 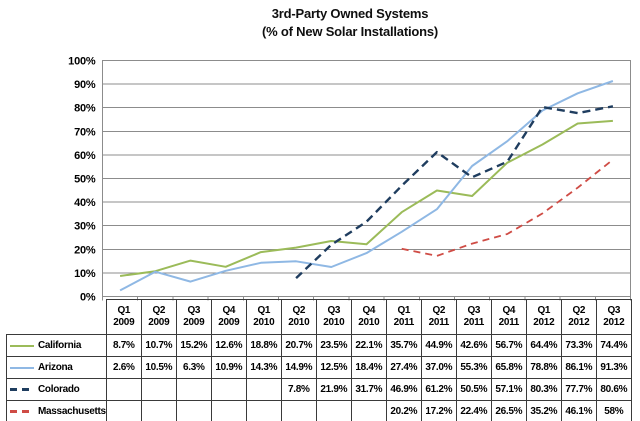 What do you see at coordinates (613, 410) in the screenshot?
I see `value-cell: 58%` at bounding box center [613, 410].